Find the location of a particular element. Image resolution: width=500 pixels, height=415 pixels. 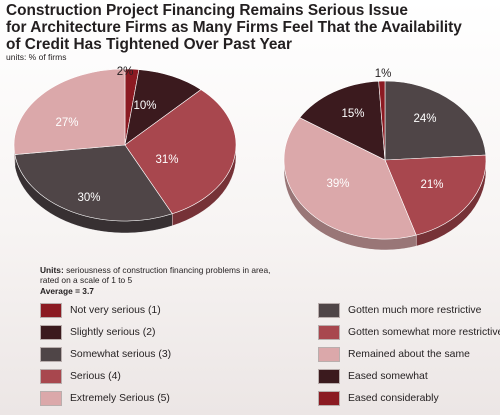

left-pie-labels: 2% 10% 31% 30% 27% is located at coordinates (116, 135).